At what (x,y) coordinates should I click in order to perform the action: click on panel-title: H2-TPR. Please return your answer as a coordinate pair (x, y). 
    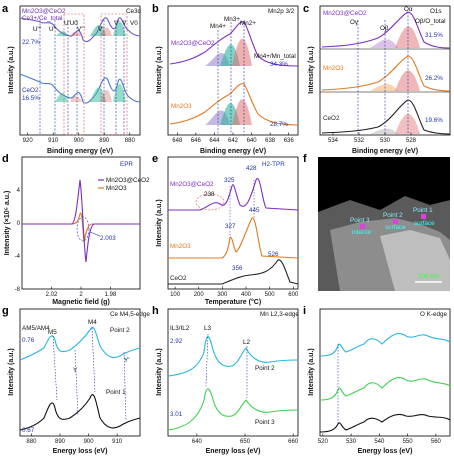
    Looking at the image, I should click on (273, 164).